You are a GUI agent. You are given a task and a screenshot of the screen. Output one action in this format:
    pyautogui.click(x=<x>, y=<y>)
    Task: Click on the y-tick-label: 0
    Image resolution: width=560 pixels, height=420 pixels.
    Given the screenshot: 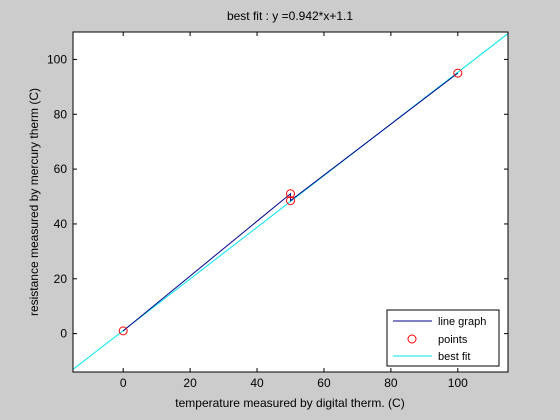 What is the action you would take?
    pyautogui.click(x=63, y=334)
    